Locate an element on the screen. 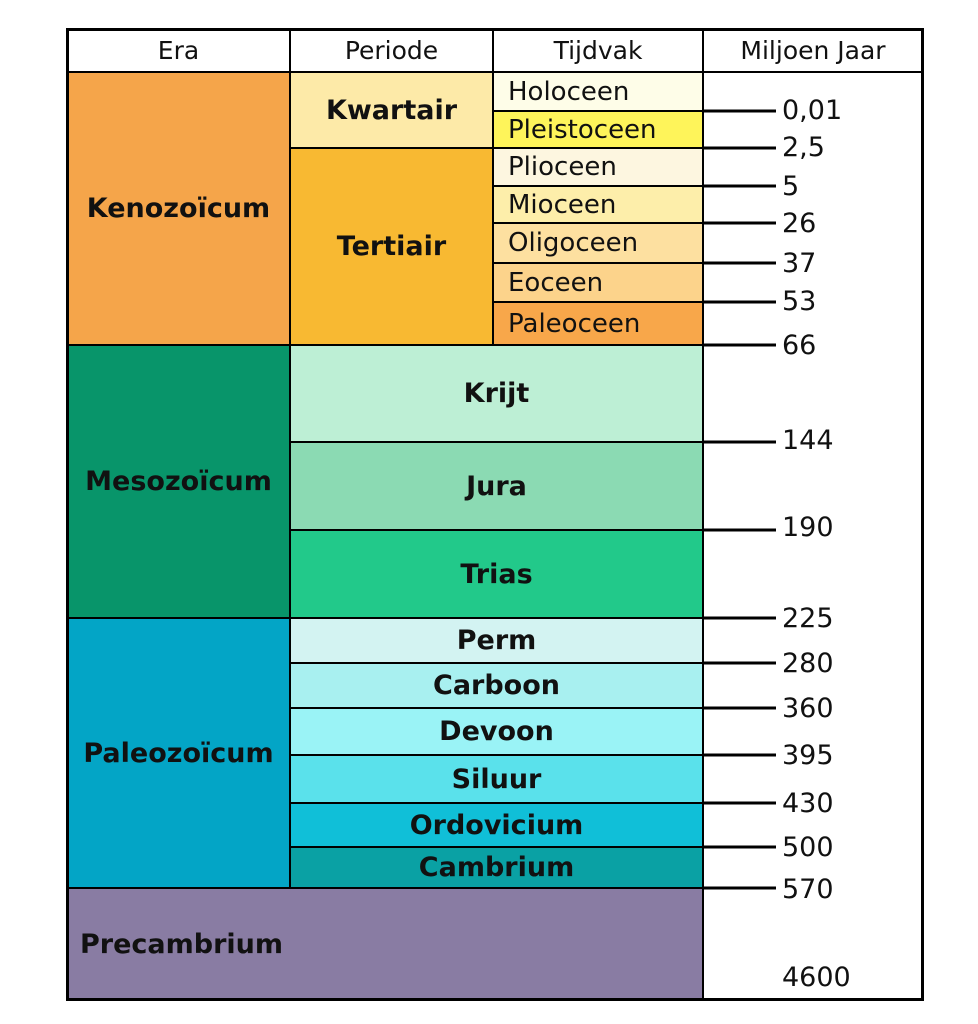  epoch: Mioceen is located at coordinates (598, 204).